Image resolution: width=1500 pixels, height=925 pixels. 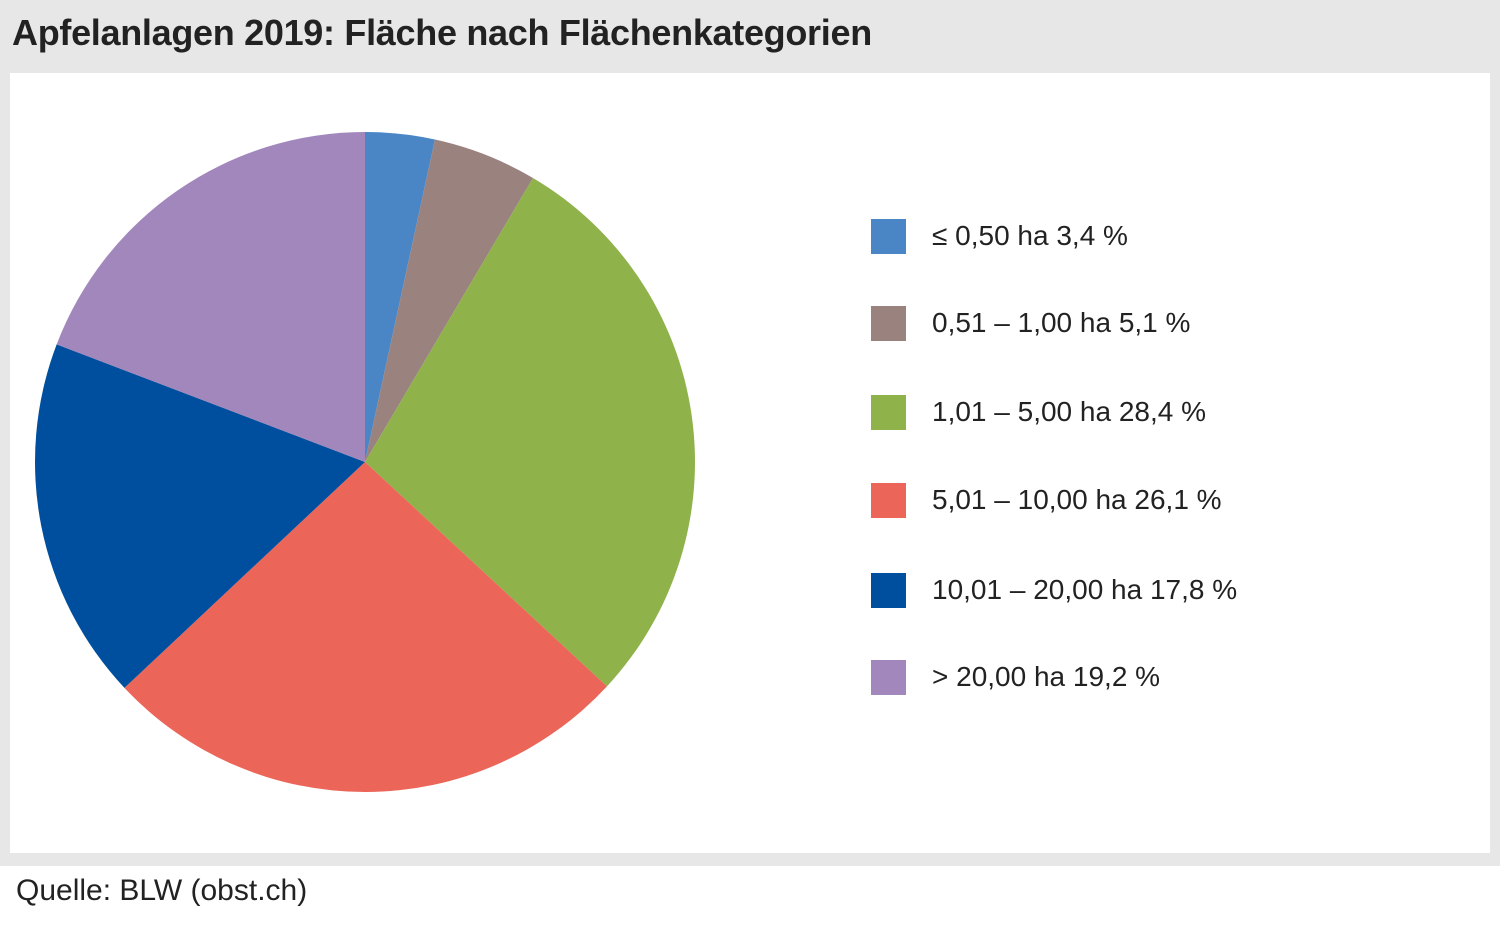 I want to click on legend-label: > 20,00 ha 19,2 %, so click(x=1046, y=676).